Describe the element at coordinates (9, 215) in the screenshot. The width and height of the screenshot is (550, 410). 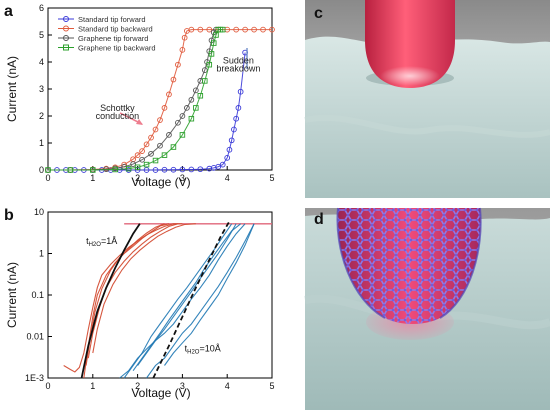
I see `panel-label-b: b` at that location.